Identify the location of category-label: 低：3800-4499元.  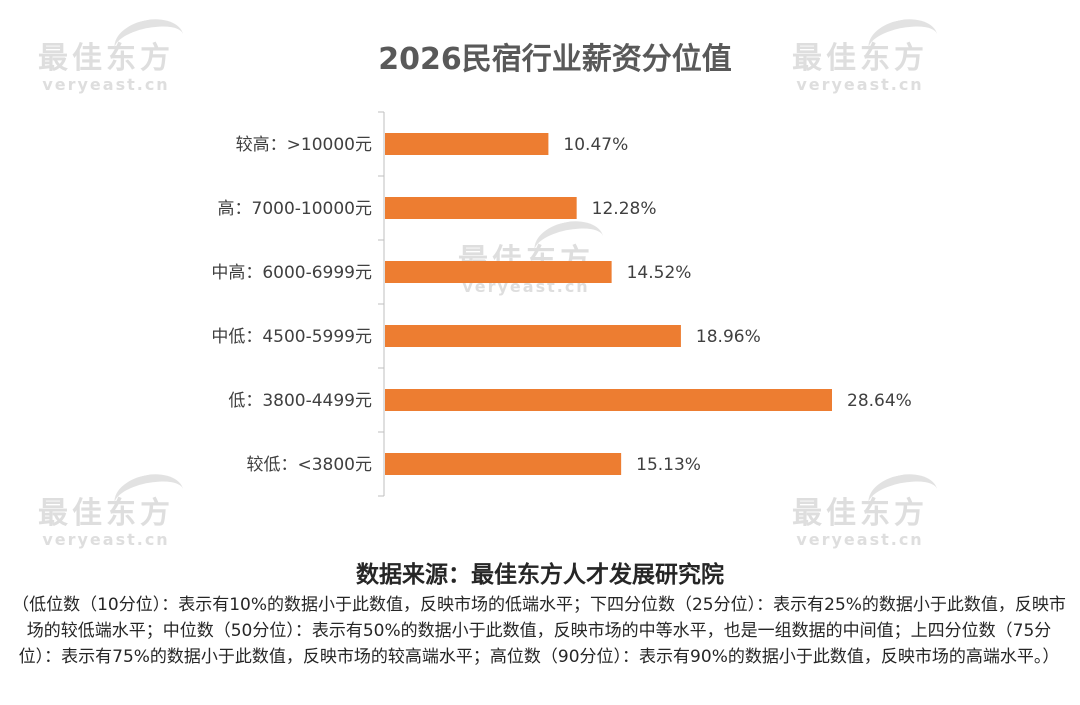
(300, 401).